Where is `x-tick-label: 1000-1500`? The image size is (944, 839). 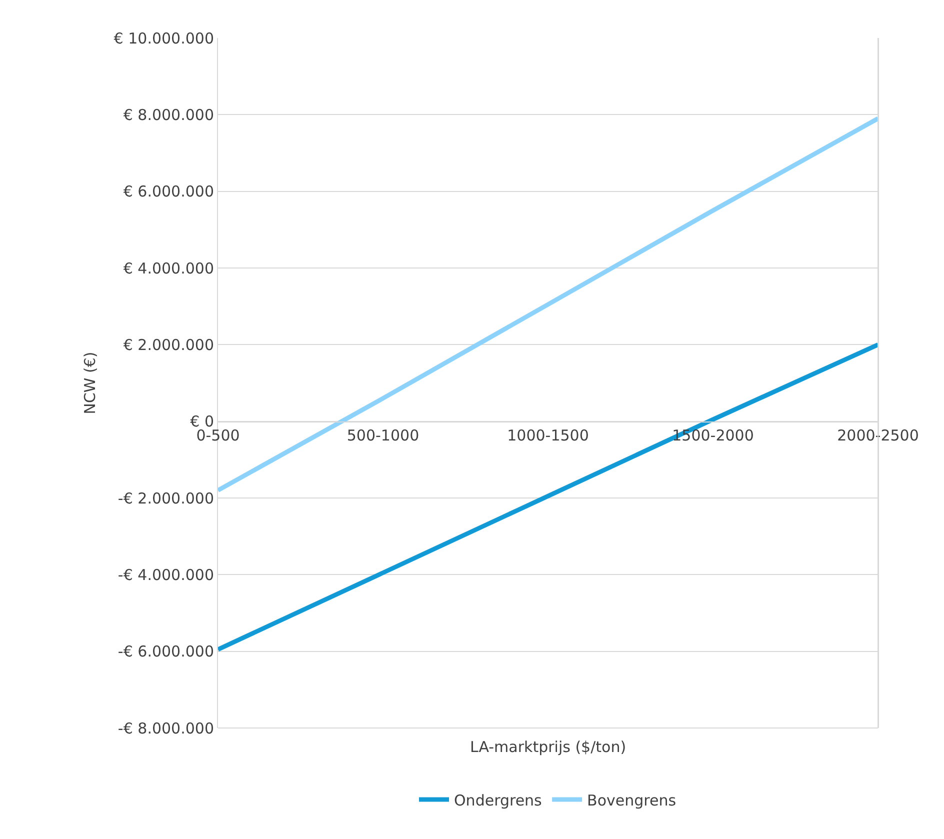 x-tick-label: 1000-1500 is located at coordinates (548, 435).